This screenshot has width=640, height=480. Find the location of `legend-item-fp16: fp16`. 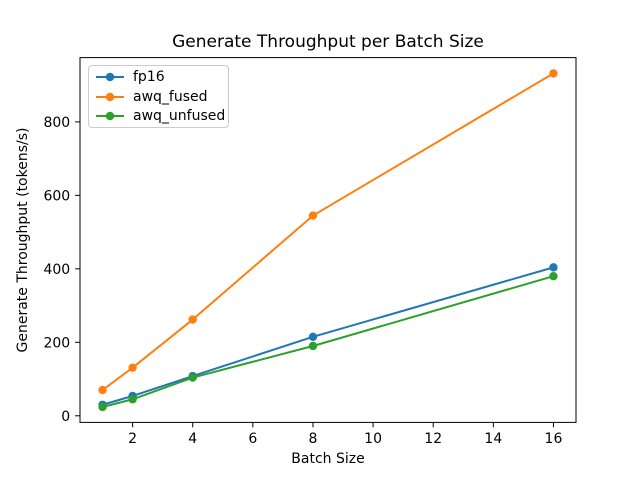

legend-item-fp16: fp16 is located at coordinates (158, 77).